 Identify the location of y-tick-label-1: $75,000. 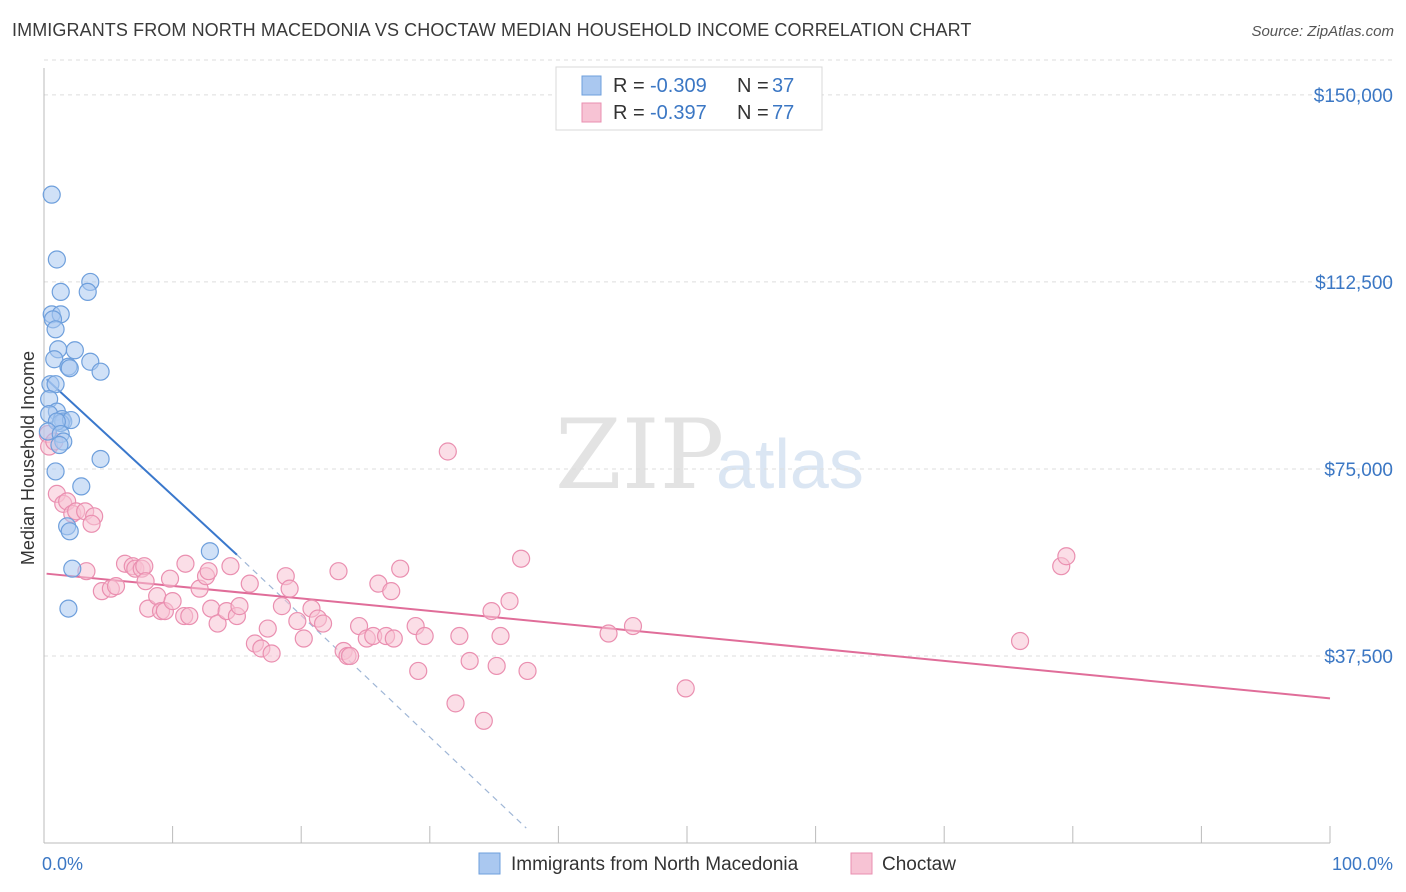
(1358, 470).